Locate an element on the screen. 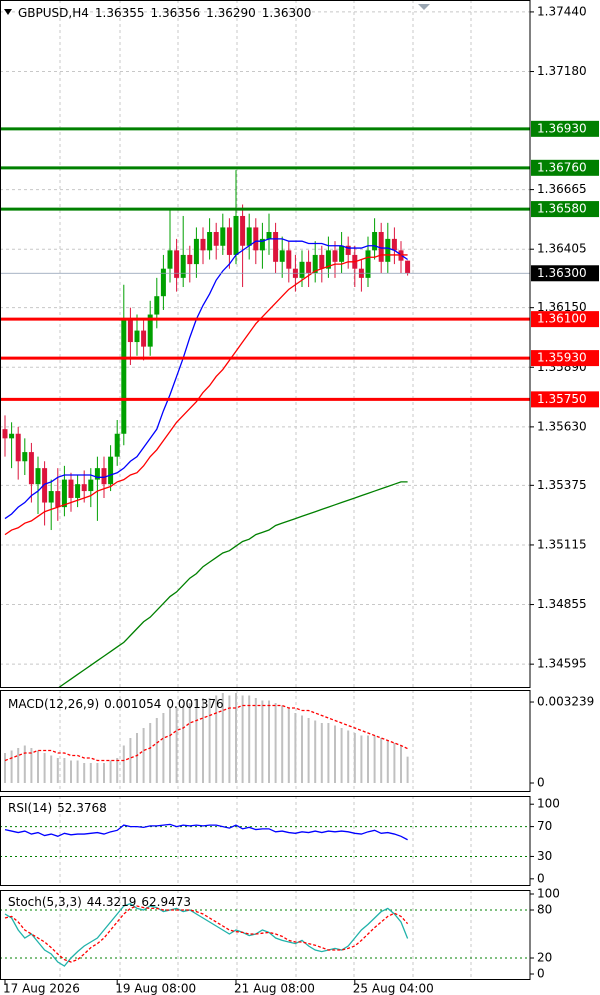 This screenshot has height=995, width=600. moving-average is located at coordinates (232, 584).